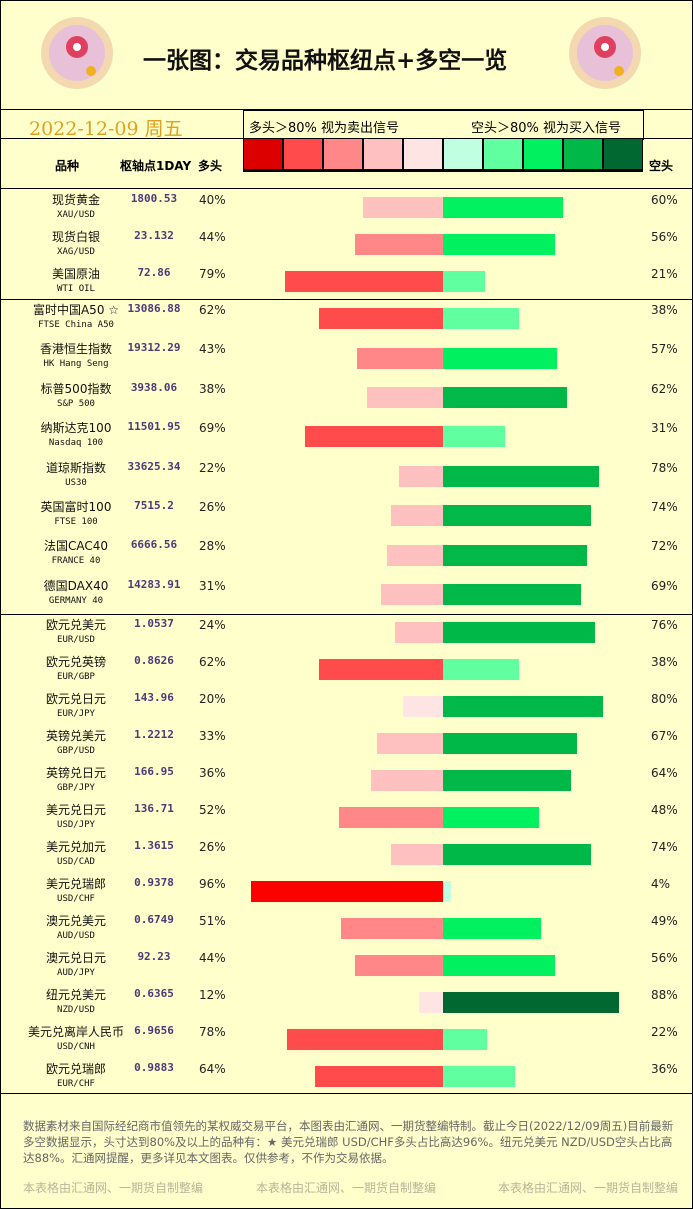 The image size is (693, 1209). I want to click on short-percent: 22%, so click(664, 1032).